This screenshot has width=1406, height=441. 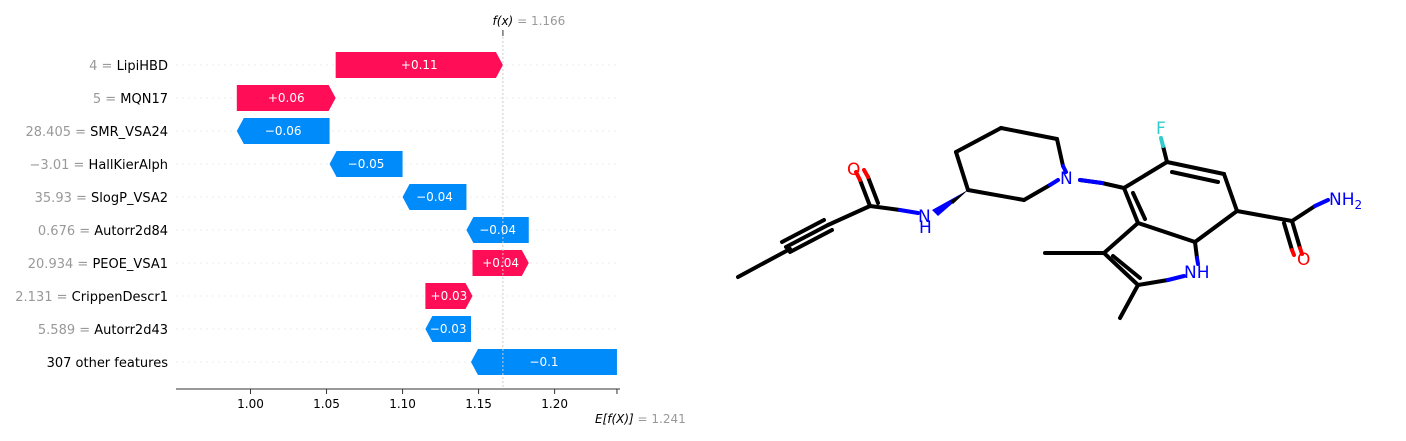 I want to click on amide-n-label: N, so click(x=924, y=217).